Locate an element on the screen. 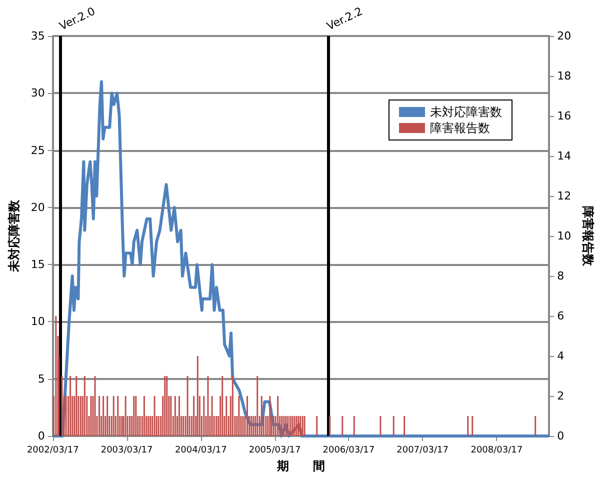 Image resolution: width=602 pixels, height=477 pixels. y2-tick-label: 16 is located at coordinates (564, 116).